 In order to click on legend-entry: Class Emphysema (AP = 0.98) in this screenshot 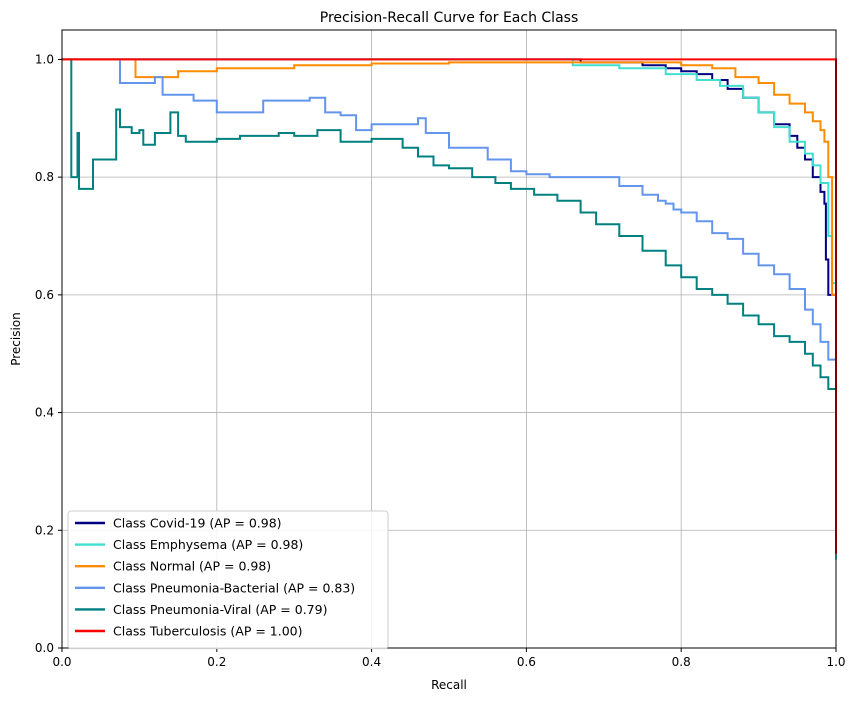, I will do `click(208, 544)`.